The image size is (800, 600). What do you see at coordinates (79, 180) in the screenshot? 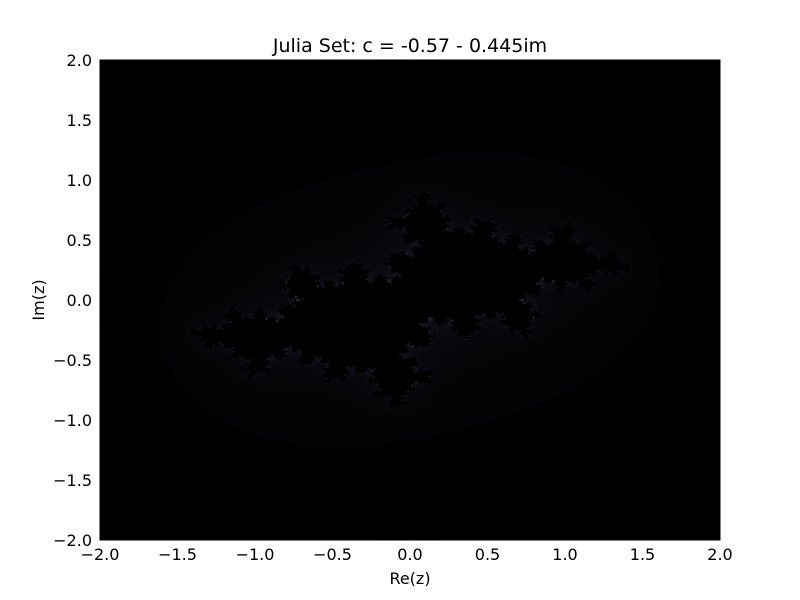
I see `y-tick-label: 1.0` at bounding box center [79, 180].